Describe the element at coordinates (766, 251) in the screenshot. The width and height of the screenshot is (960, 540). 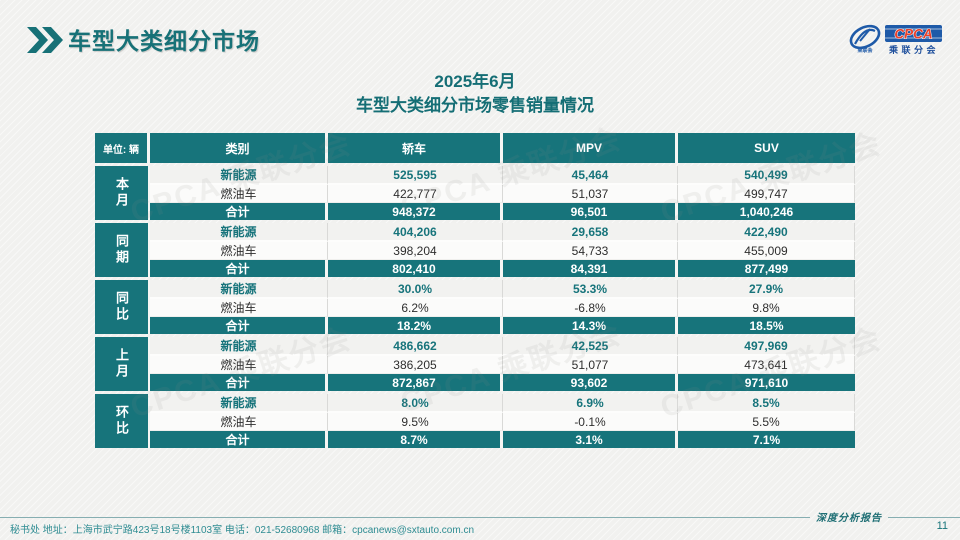
I see `value-cell: 455,009` at that location.